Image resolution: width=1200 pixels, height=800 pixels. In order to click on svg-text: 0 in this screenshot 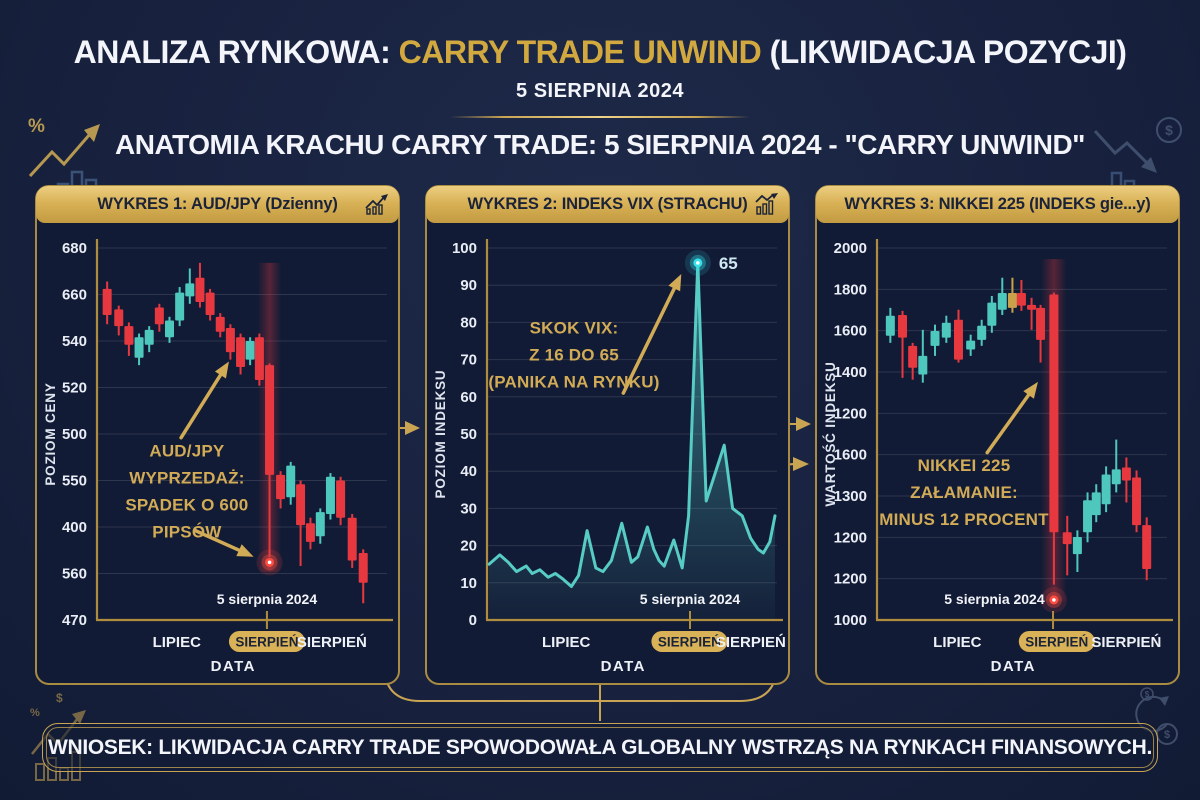, I will do `click(473, 620)`.